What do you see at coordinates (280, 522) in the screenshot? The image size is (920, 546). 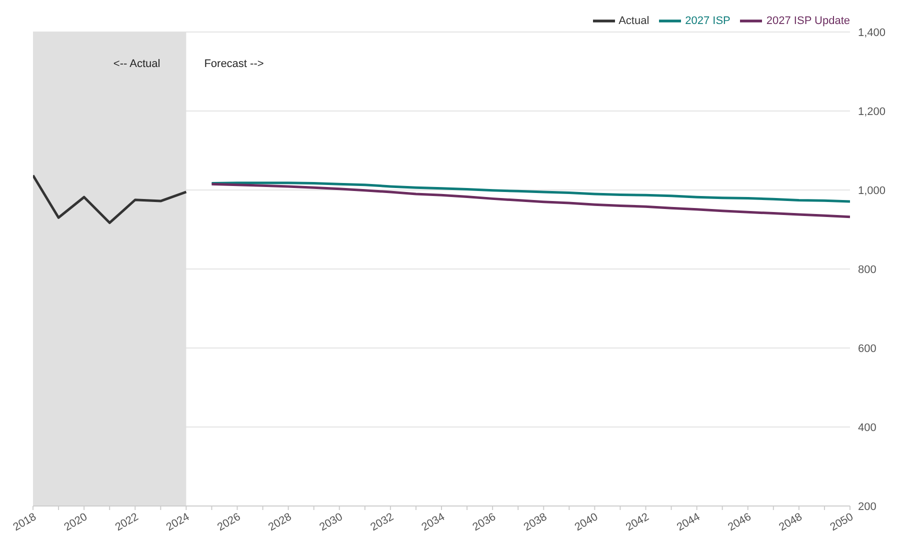 I see `x-tick-label: 2028` at bounding box center [280, 522].